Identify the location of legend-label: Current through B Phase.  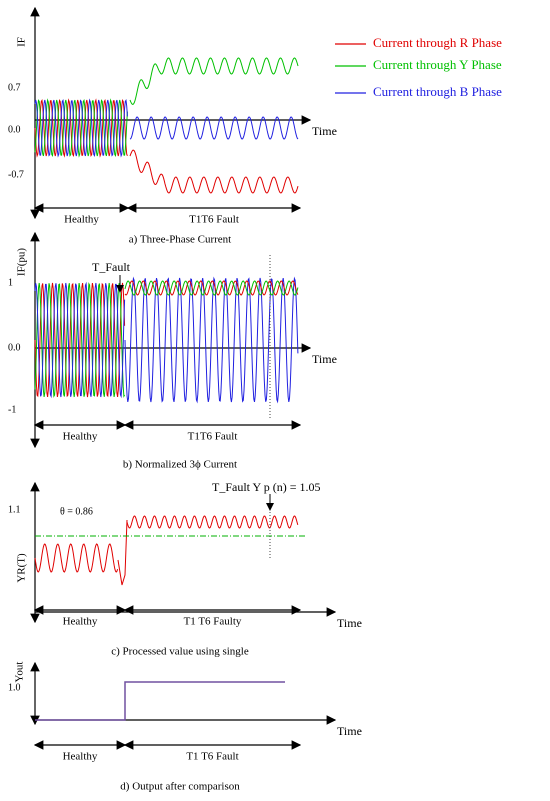
(437, 91).